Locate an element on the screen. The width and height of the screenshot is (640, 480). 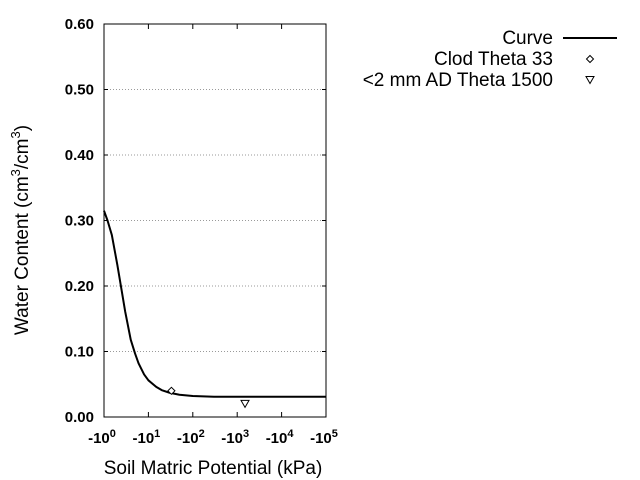
y-tick-labels: 0.00 0.10 0.20 0.30 0.40 0.50 0.60 is located at coordinates (79, 221).